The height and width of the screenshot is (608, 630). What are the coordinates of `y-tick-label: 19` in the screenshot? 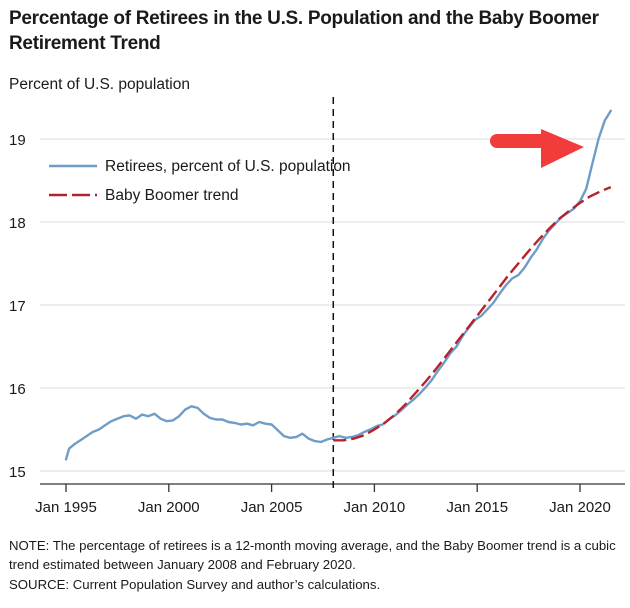 It's located at (17, 140).